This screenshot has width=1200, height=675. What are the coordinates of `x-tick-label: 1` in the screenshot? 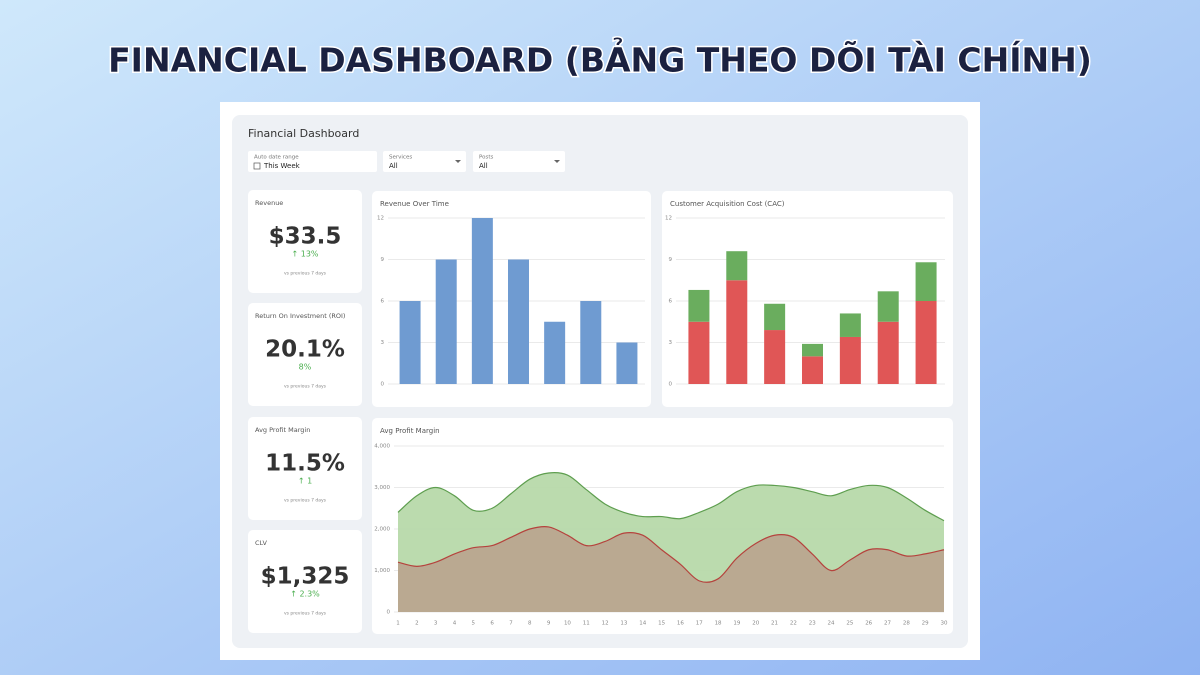 It's located at (398, 624).